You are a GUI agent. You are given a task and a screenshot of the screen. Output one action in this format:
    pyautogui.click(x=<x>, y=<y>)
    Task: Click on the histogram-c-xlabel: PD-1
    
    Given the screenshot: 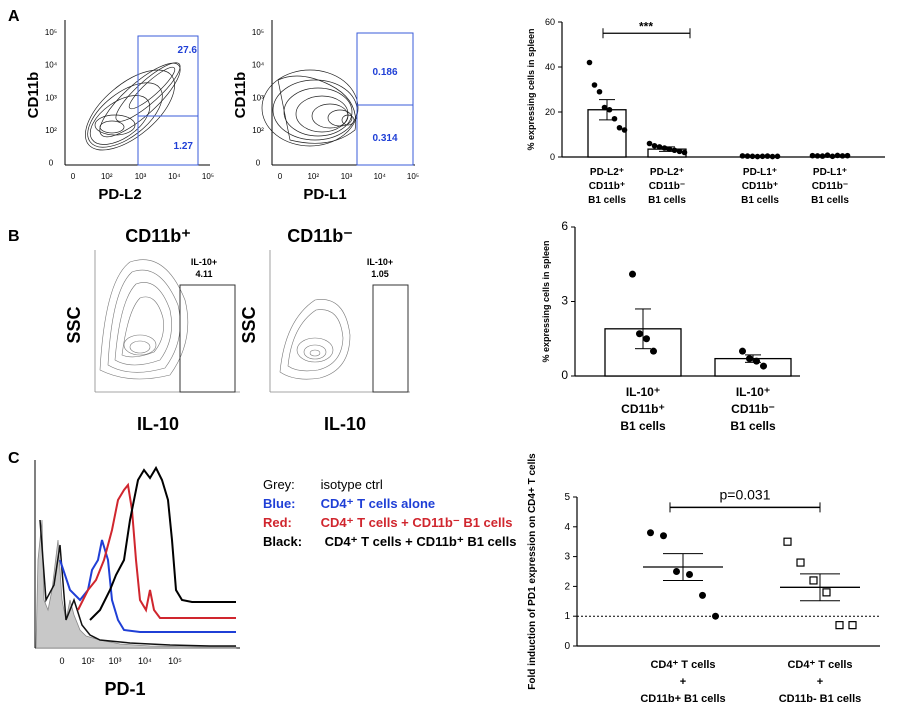 What is the action you would take?
    pyautogui.click(x=124, y=689)
    